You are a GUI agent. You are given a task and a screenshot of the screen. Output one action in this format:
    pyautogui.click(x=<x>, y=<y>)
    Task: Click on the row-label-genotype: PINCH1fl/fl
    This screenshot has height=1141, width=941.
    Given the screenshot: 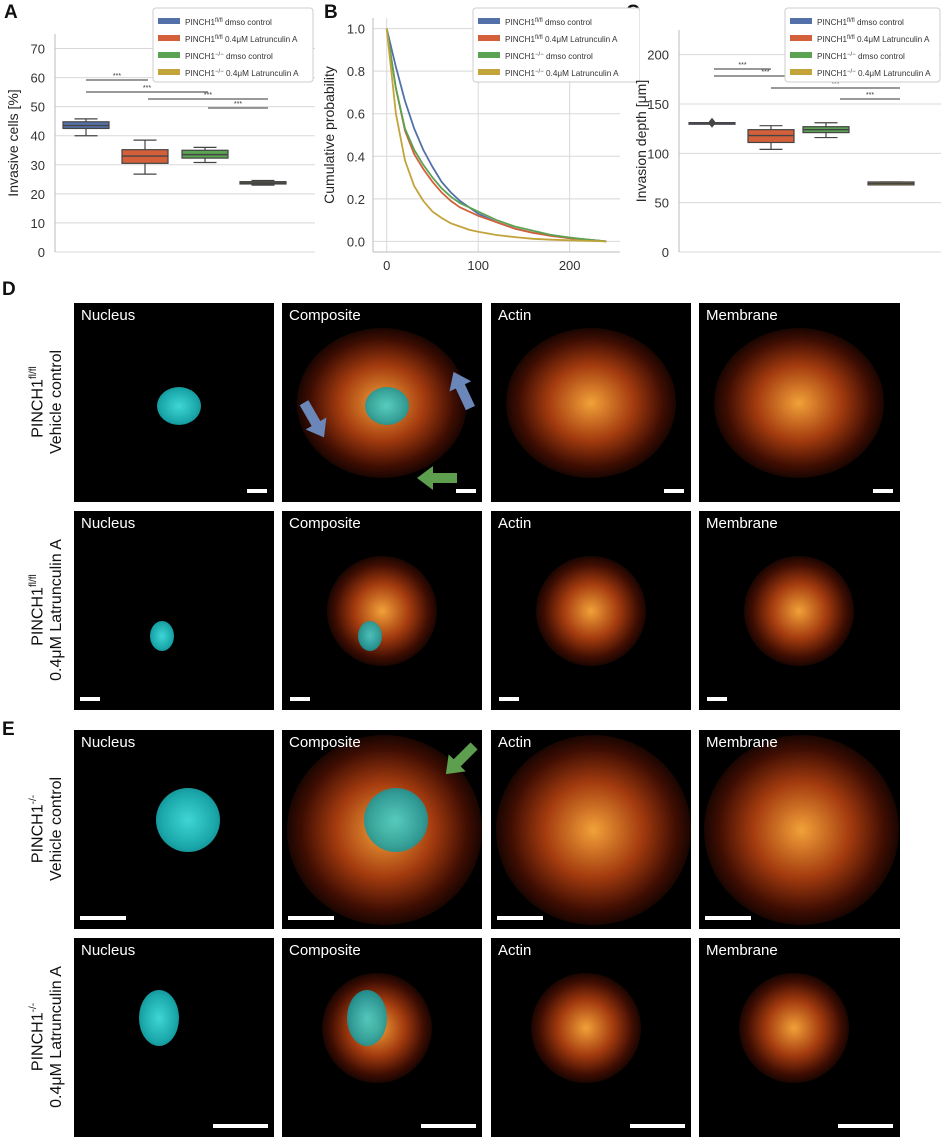 What is the action you would take?
    pyautogui.click(x=37, y=402)
    